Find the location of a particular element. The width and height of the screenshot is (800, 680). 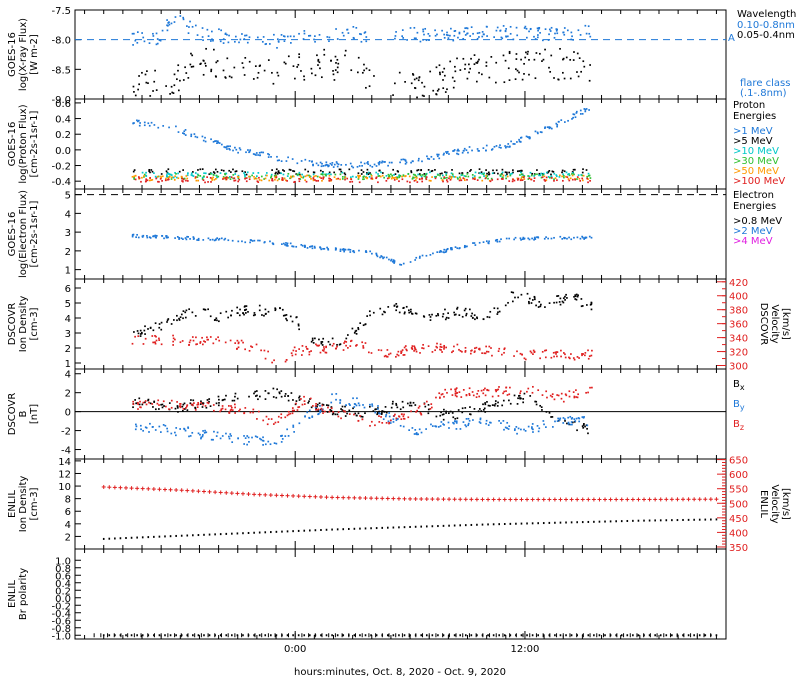

y-tick-label: -0.6 is located at coordinates (61, 621).